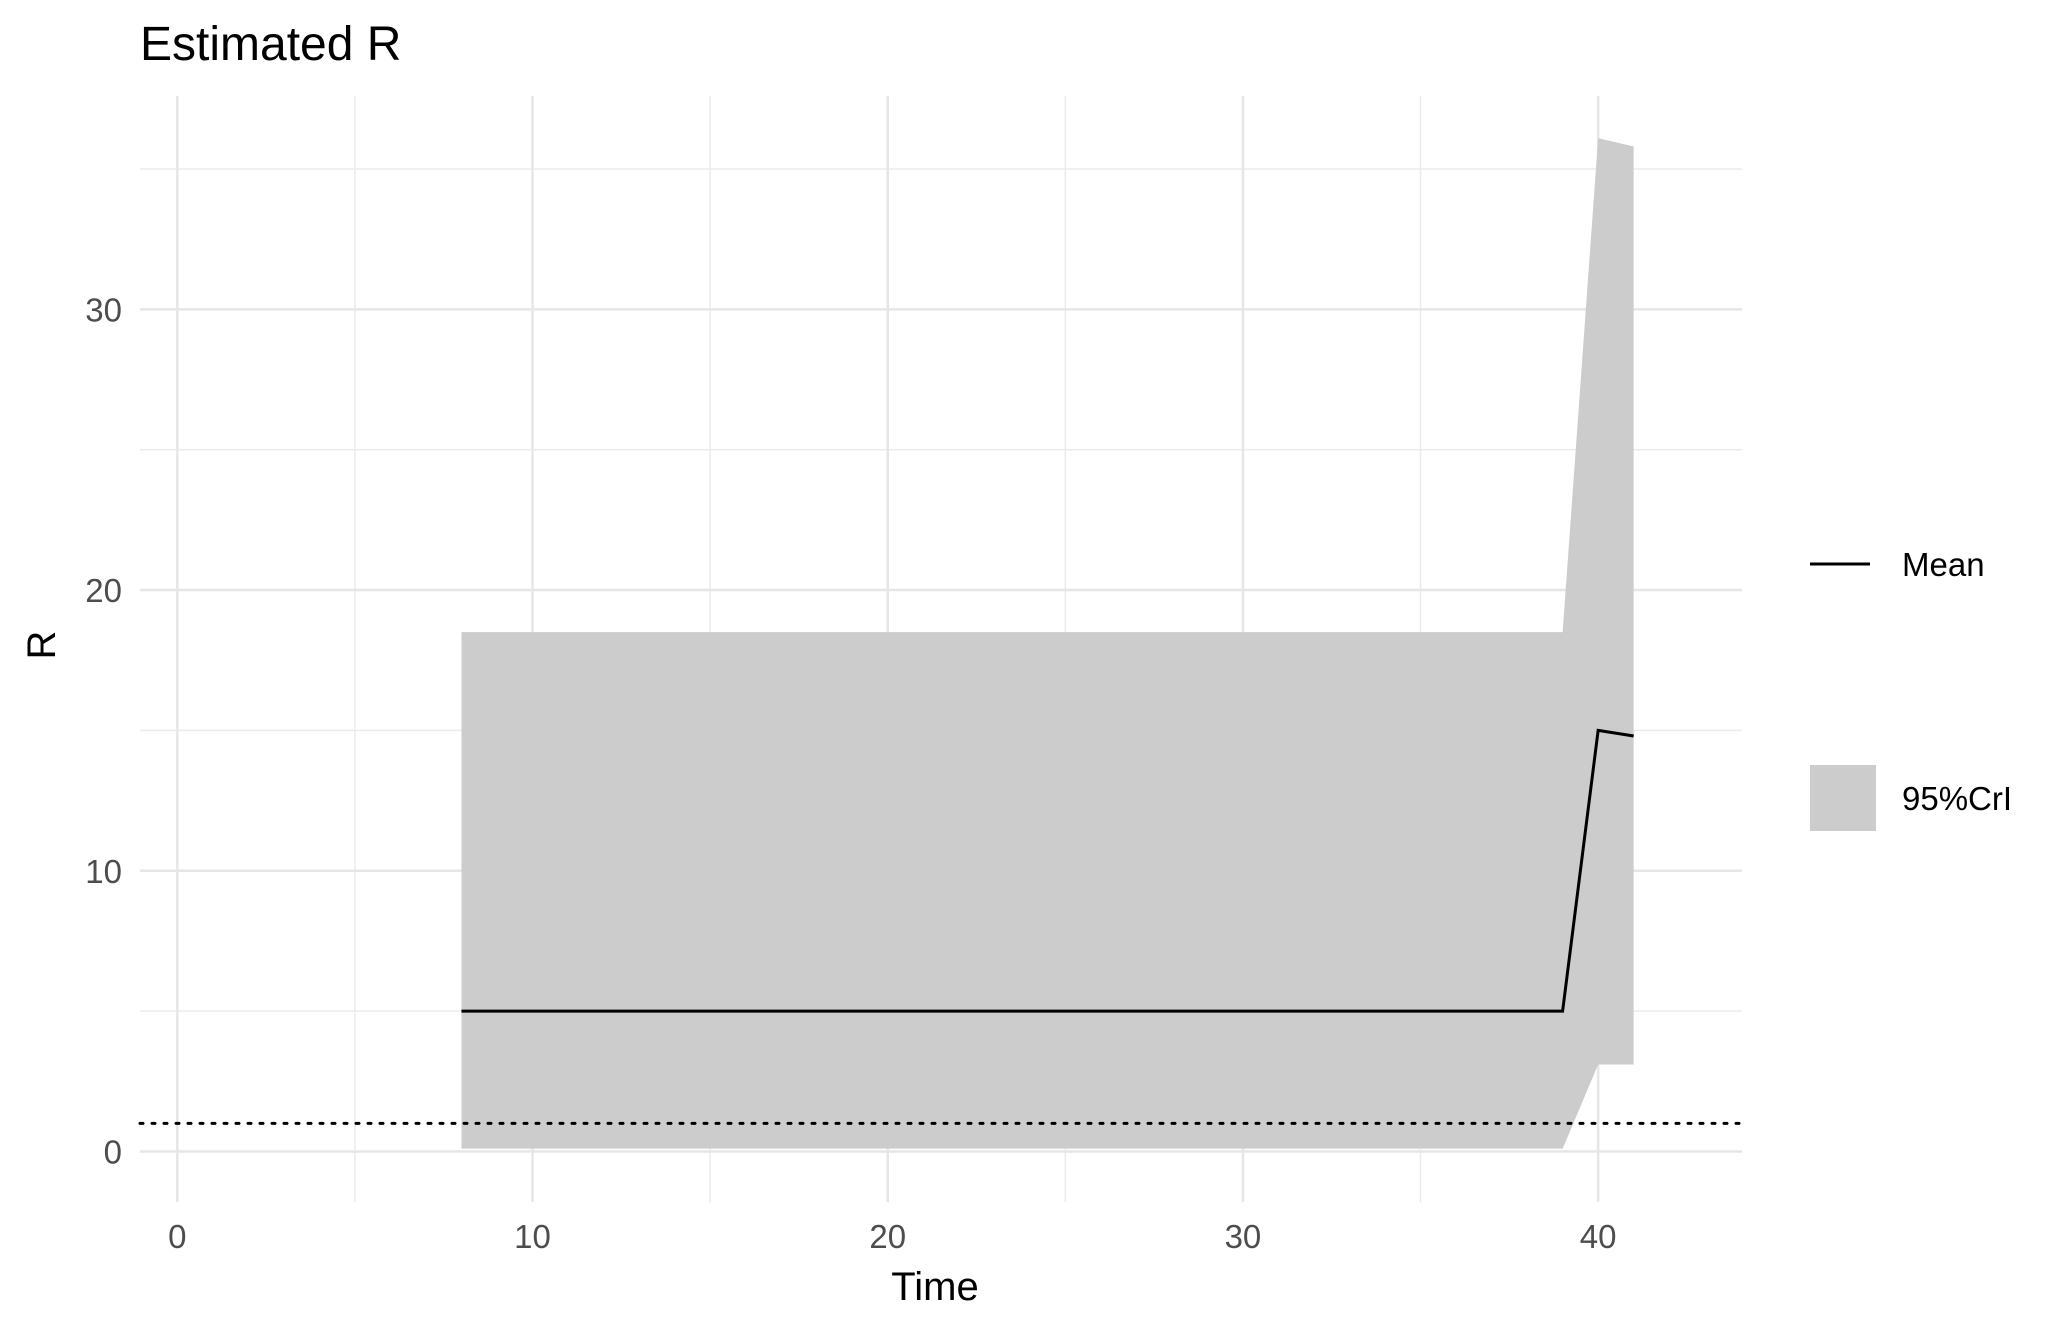  I want to click on y-axis-title: R, so click(42, 645).